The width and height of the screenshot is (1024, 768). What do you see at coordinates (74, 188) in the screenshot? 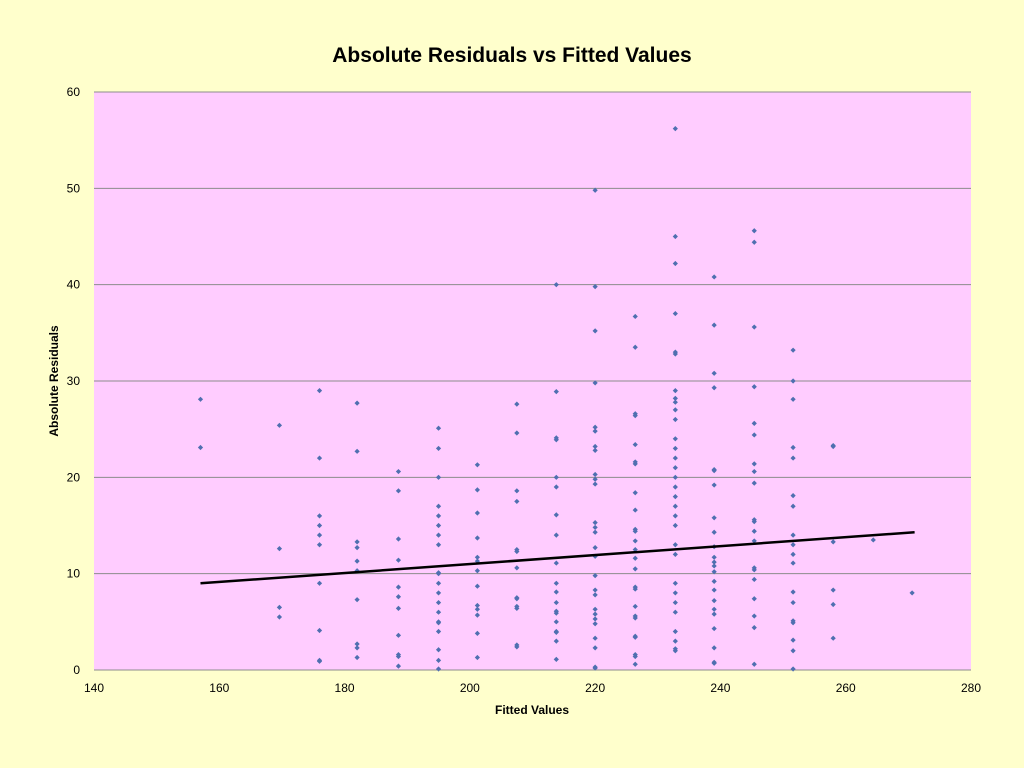
I see `y-tick-label: 50` at bounding box center [74, 188].